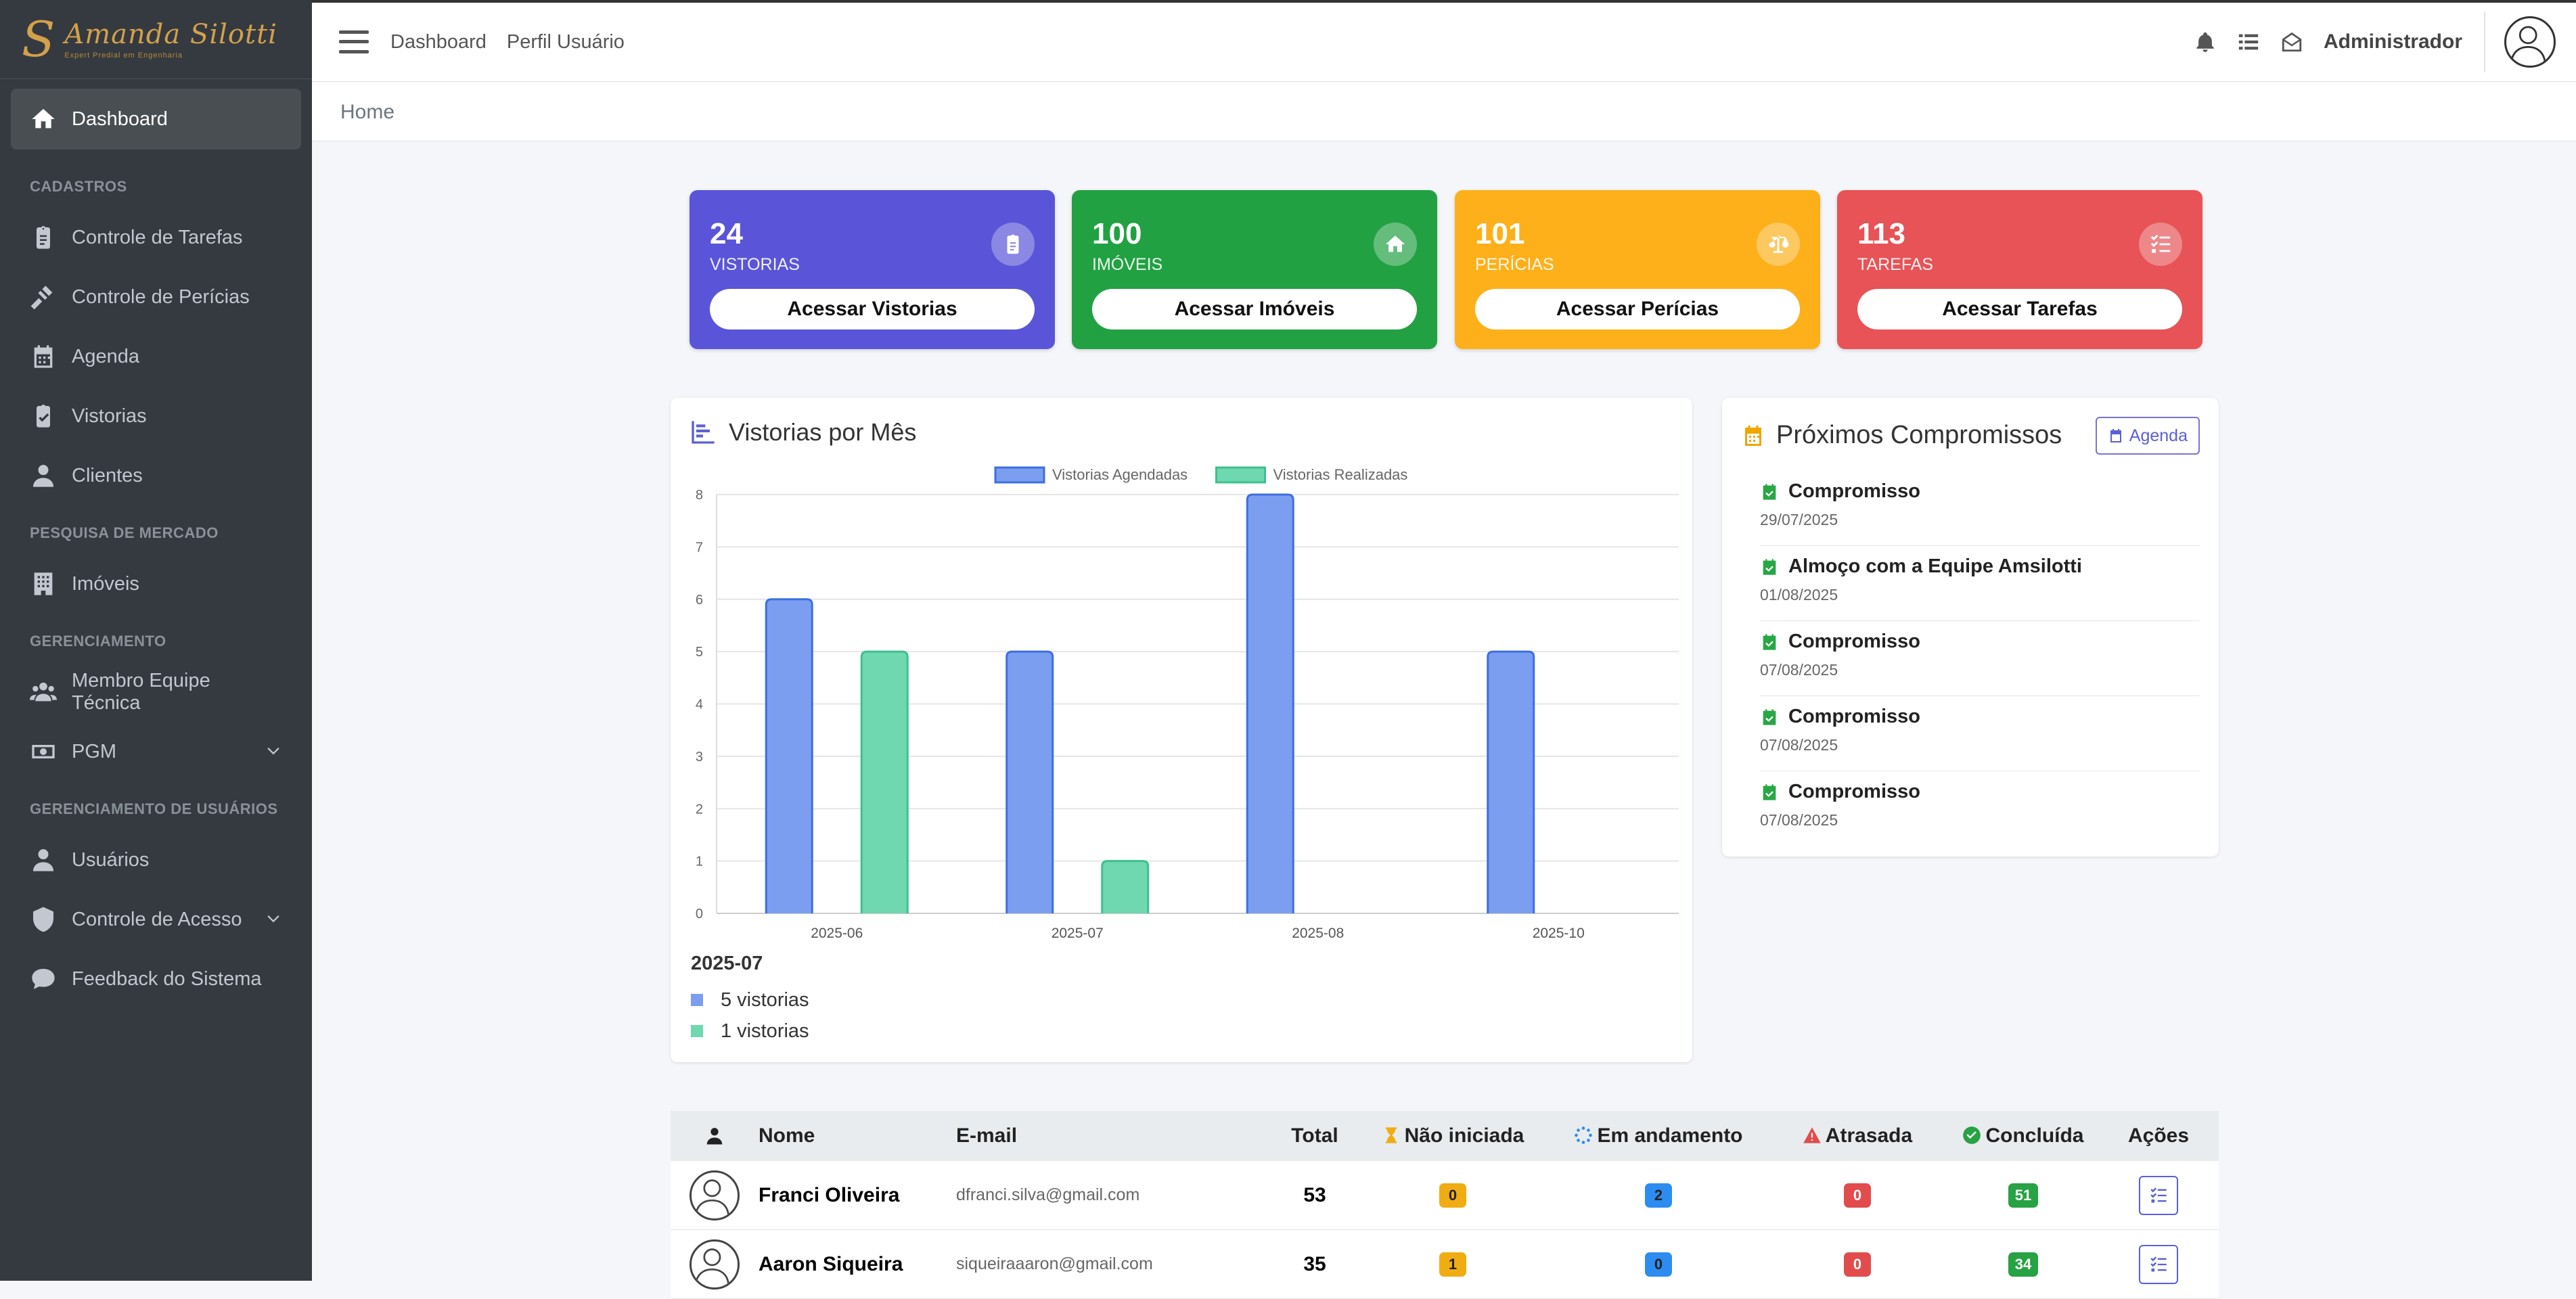 Image resolution: width=2576 pixels, height=1299 pixels. What do you see at coordinates (156, 237) in the screenshot?
I see `sidebar-item-controle-tarefas: Controle de Tarefas` at bounding box center [156, 237].